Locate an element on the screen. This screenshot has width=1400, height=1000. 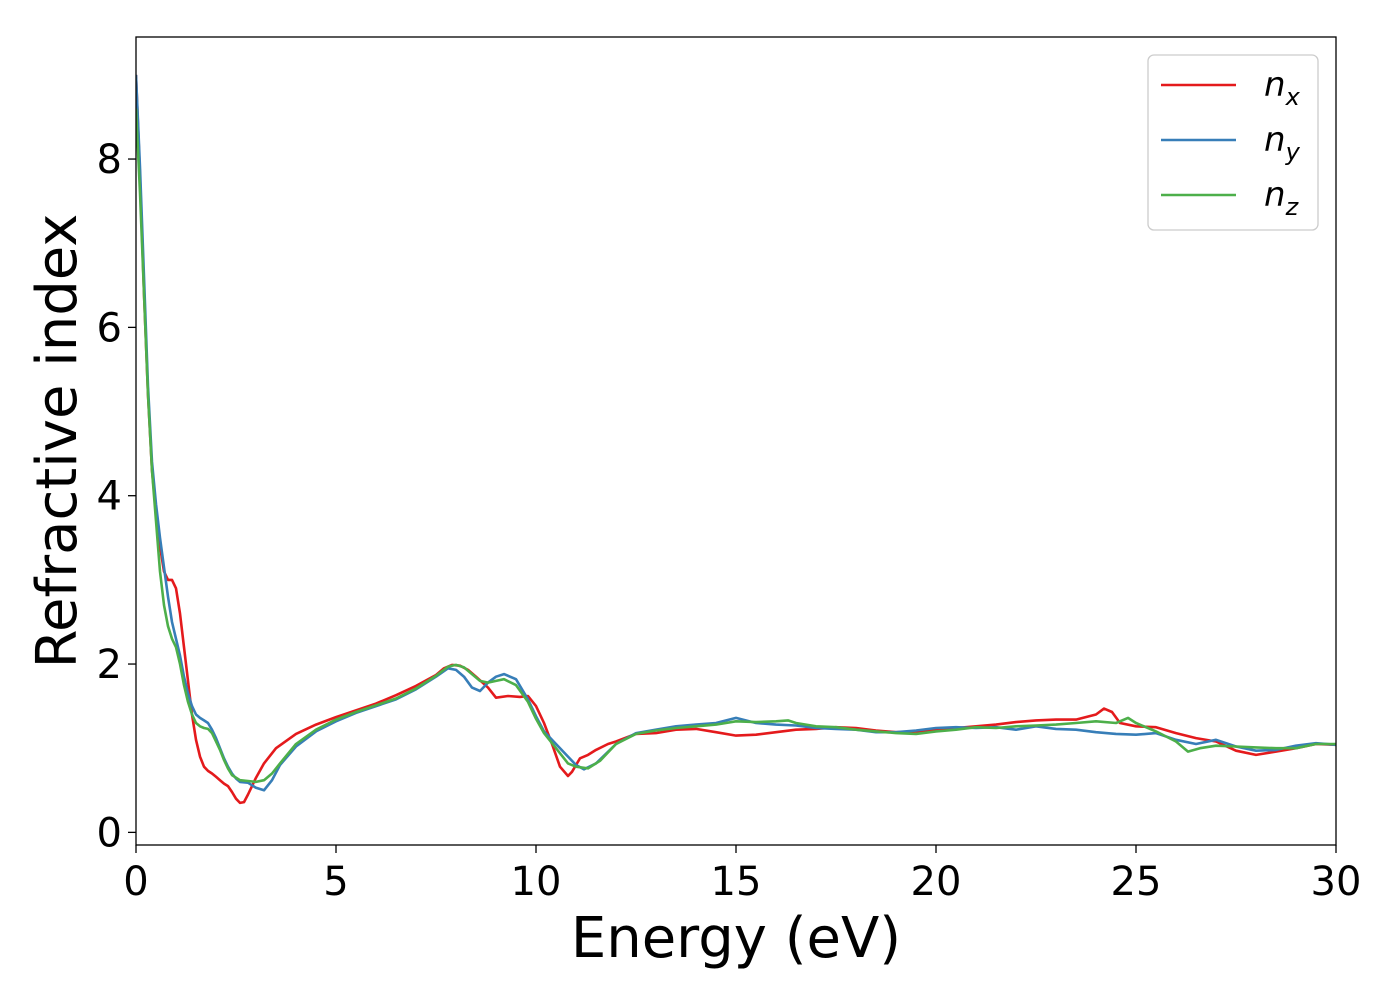
y-tick-label: 8 is located at coordinates (109, 160).